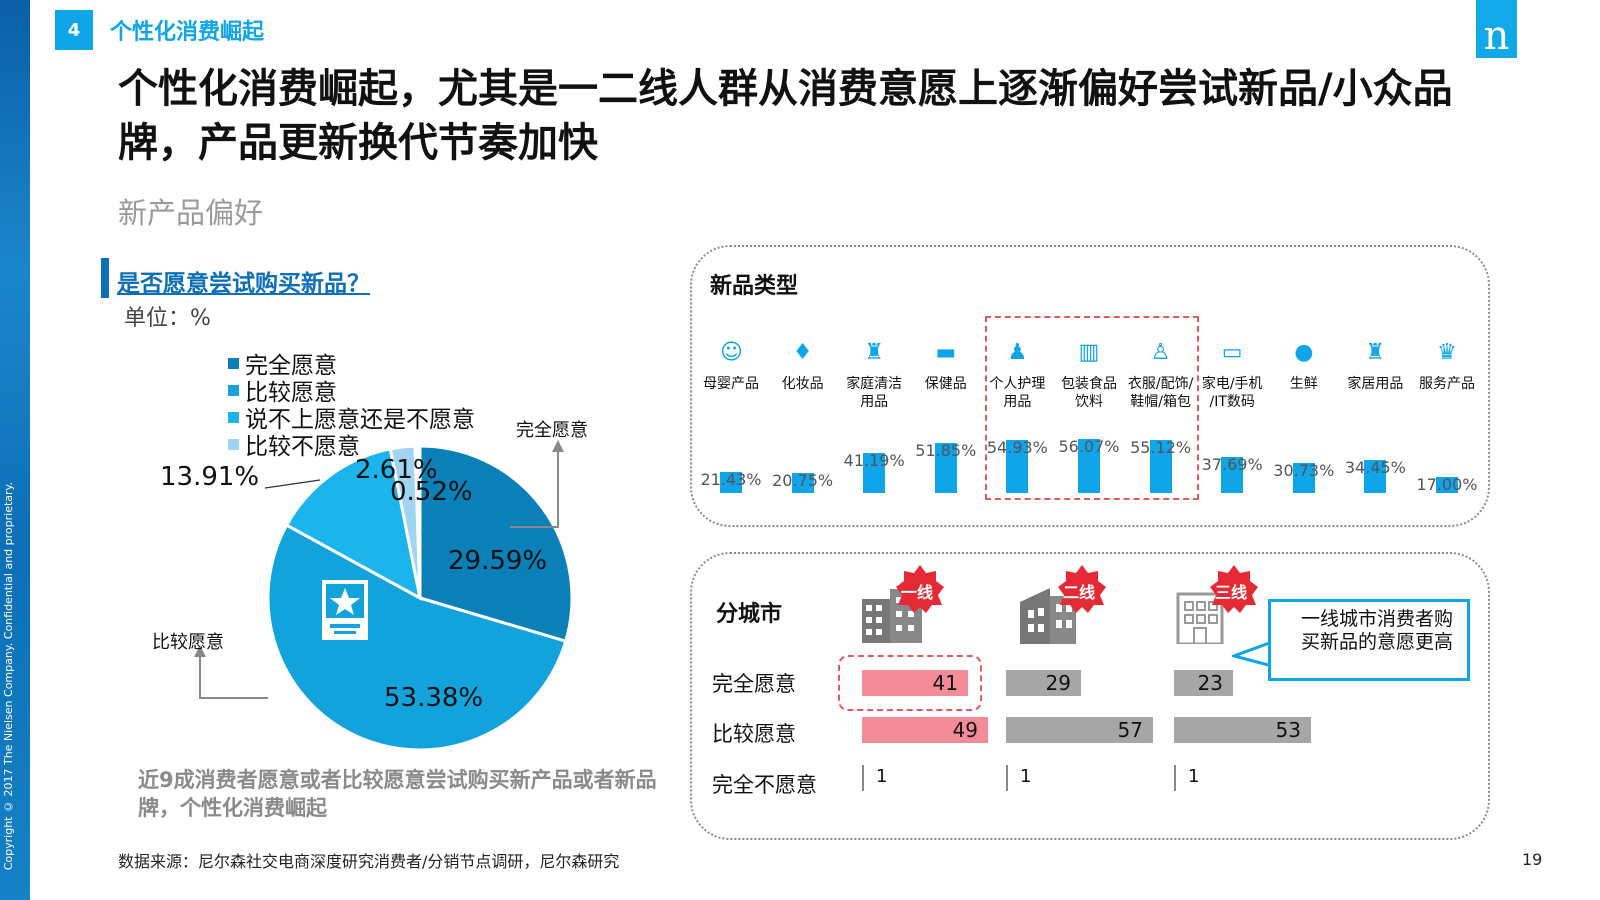 Image resolution: width=1600 pixels, height=900 pixels. What do you see at coordinates (946, 352) in the screenshot?
I see `category-icon: ▬` at bounding box center [946, 352].